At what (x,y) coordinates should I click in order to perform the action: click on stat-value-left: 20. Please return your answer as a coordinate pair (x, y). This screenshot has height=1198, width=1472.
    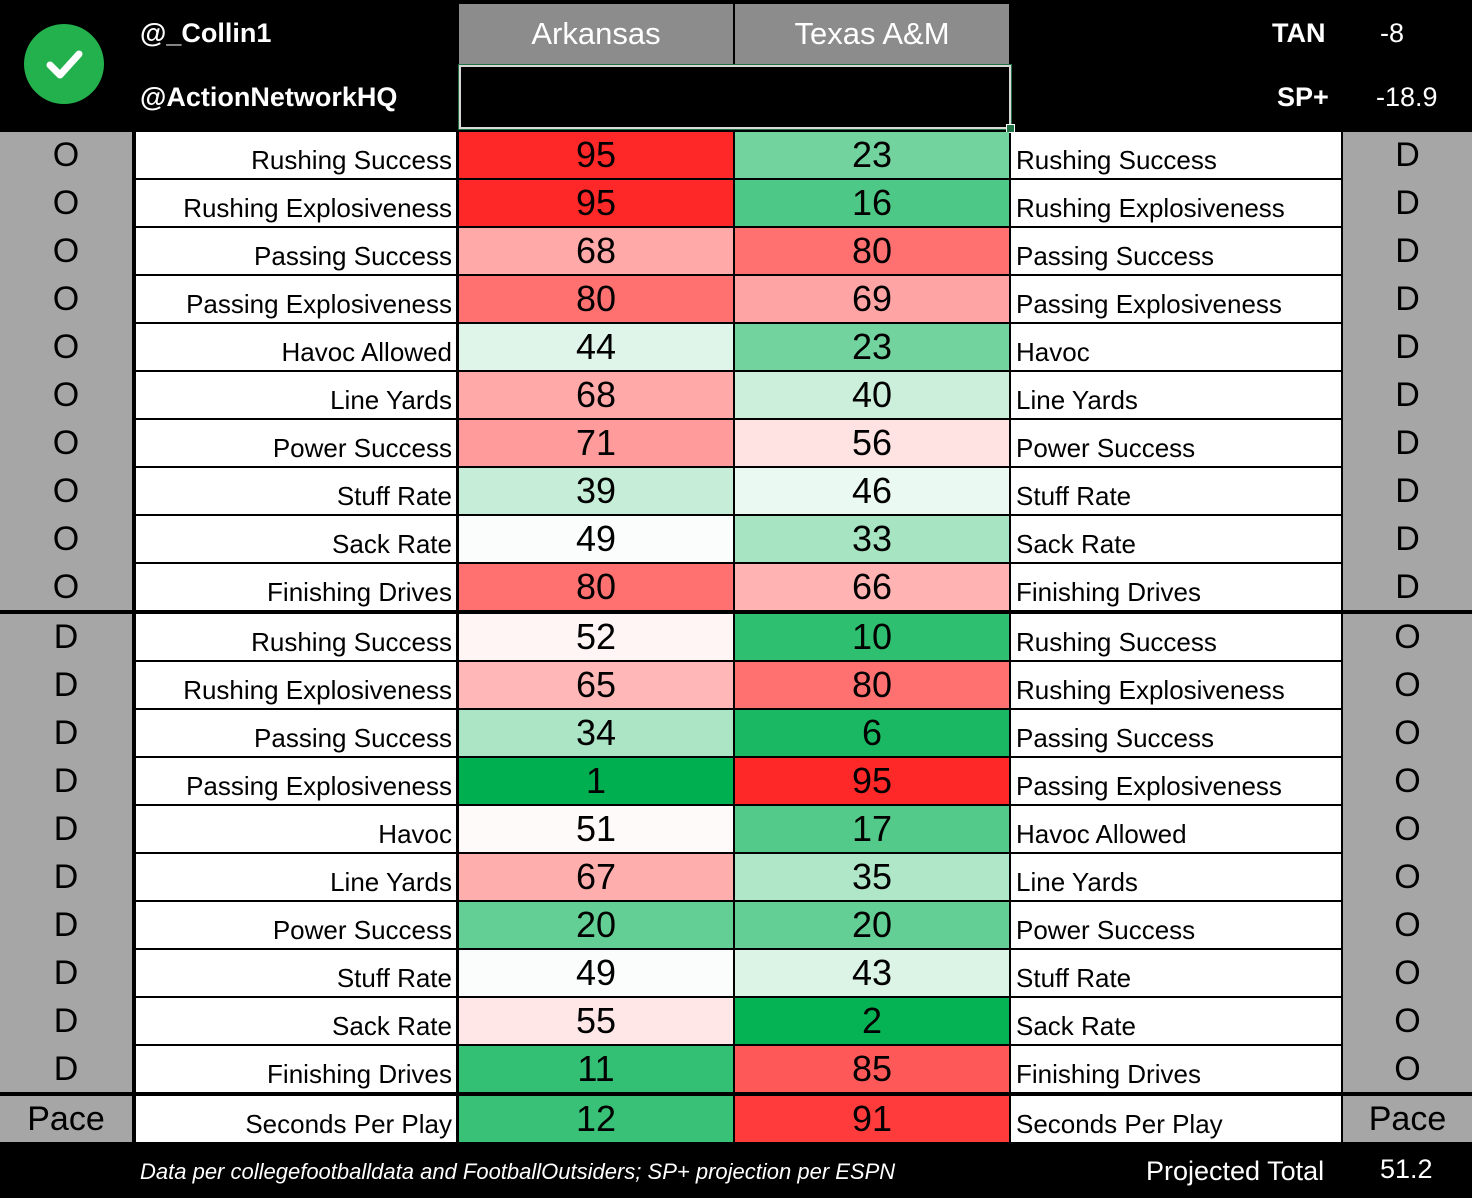
    Looking at the image, I should click on (596, 925).